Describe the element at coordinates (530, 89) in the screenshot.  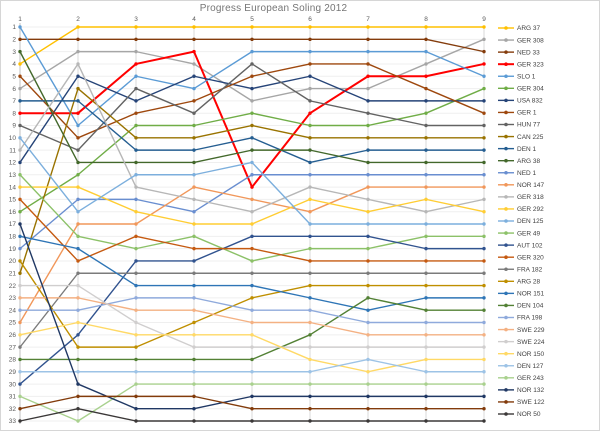
I see `legend-item-label: GER 304` at that location.